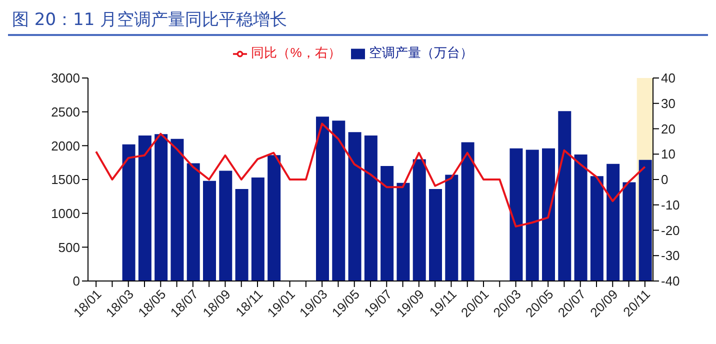 This screenshot has height=344, width=716. I want to click on y-tick-label: 2000, so click(65, 146).